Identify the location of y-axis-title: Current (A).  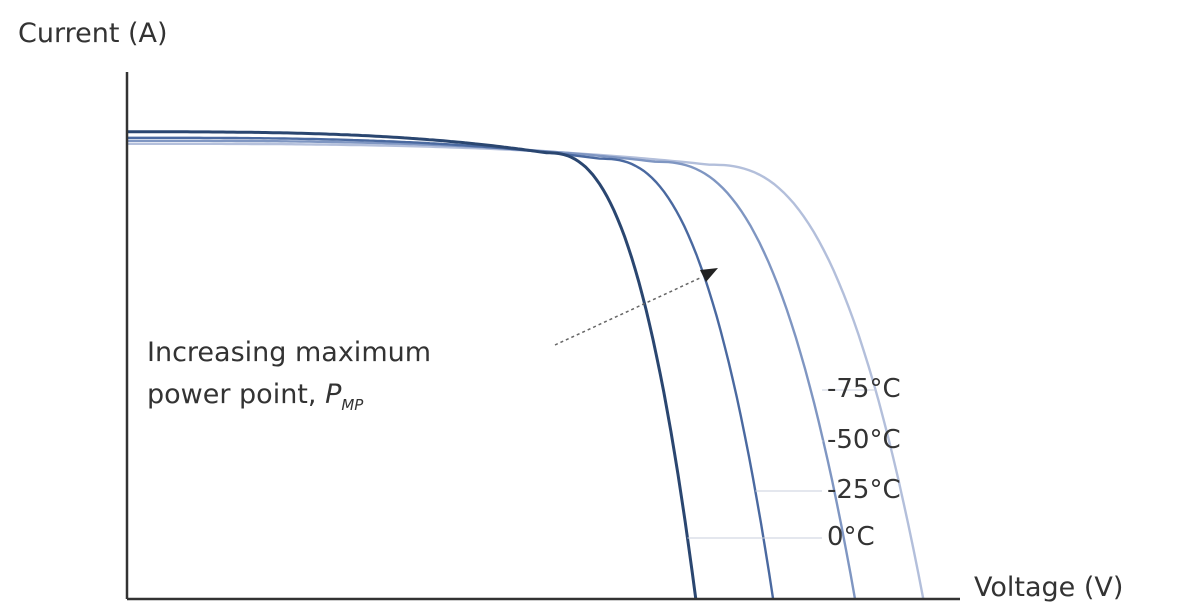
(93, 33).